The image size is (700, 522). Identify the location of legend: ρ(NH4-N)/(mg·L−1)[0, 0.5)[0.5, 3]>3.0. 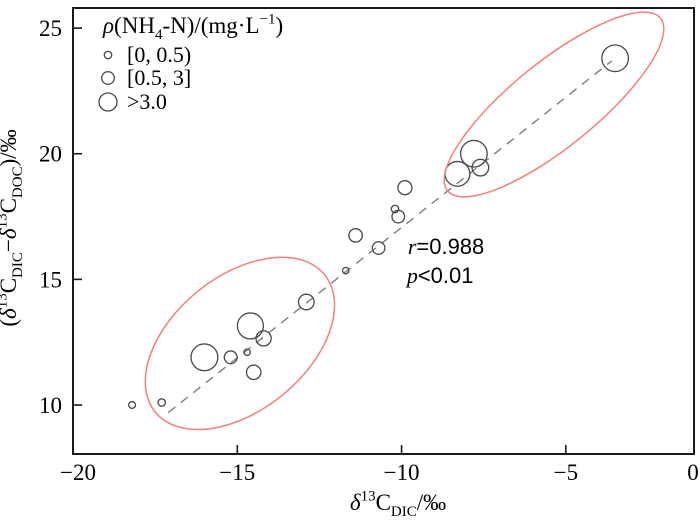
(190, 62).